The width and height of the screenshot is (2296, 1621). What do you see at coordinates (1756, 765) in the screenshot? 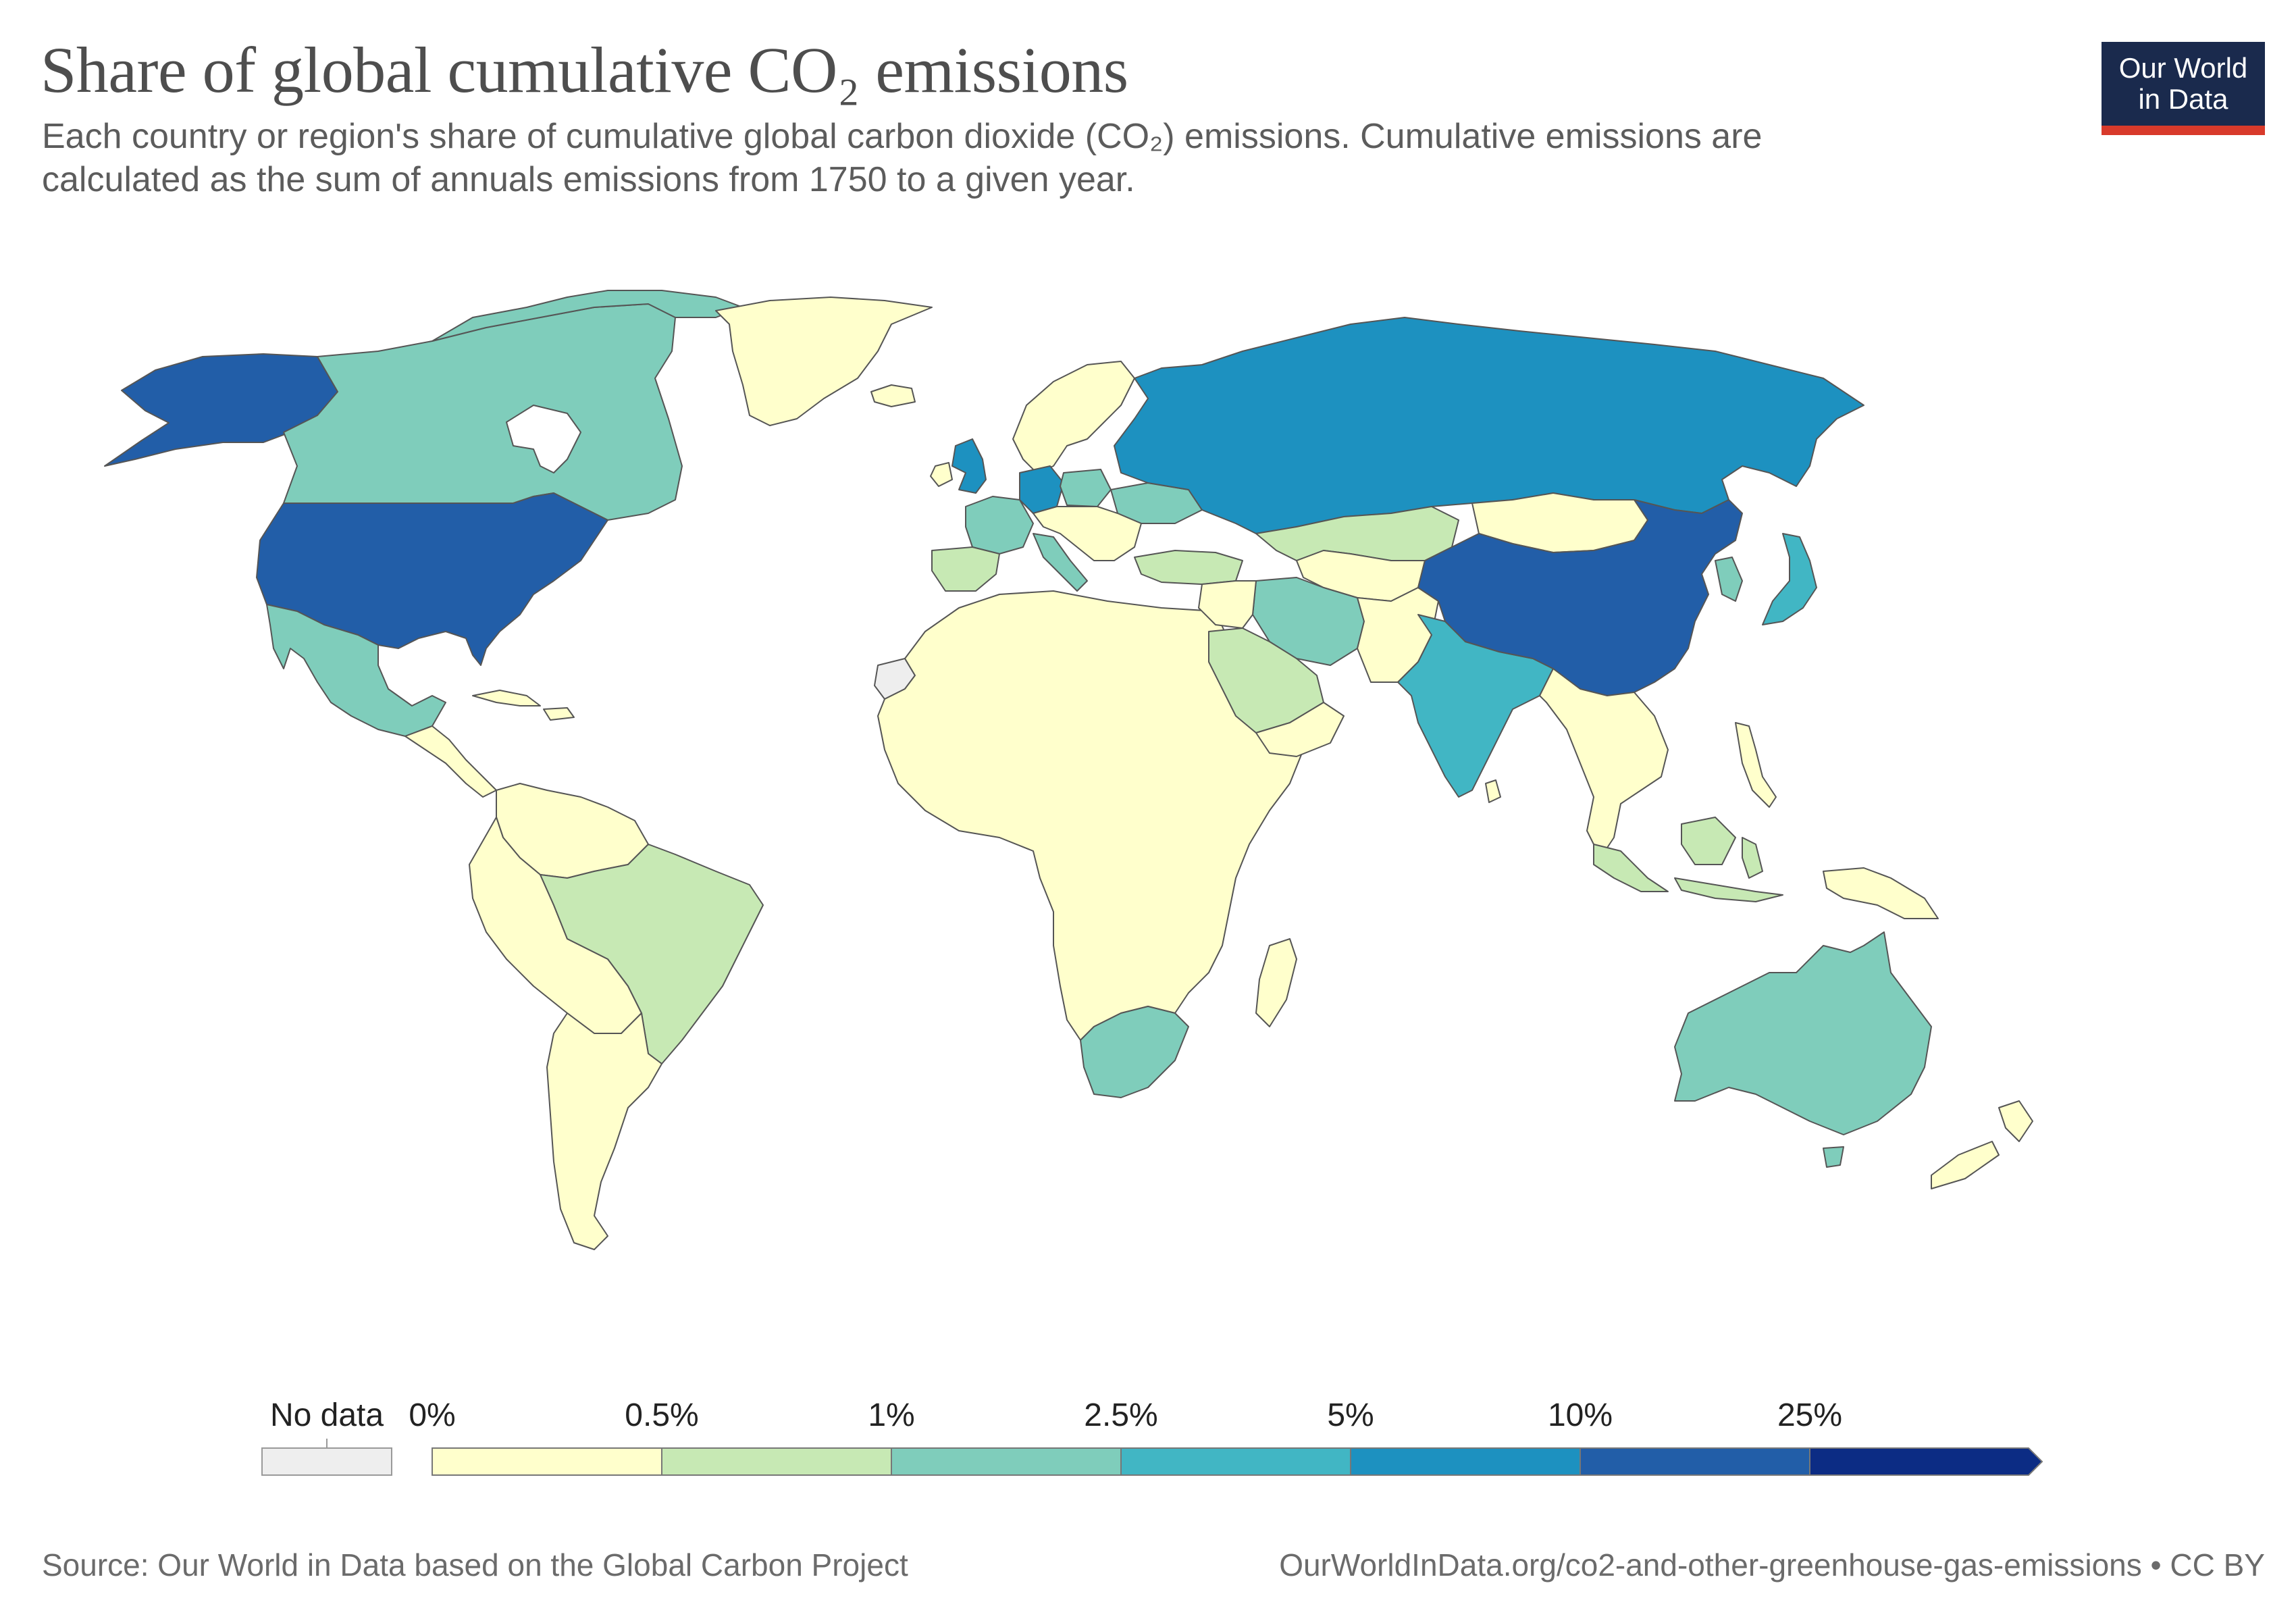
I see `region-philippines` at bounding box center [1756, 765].